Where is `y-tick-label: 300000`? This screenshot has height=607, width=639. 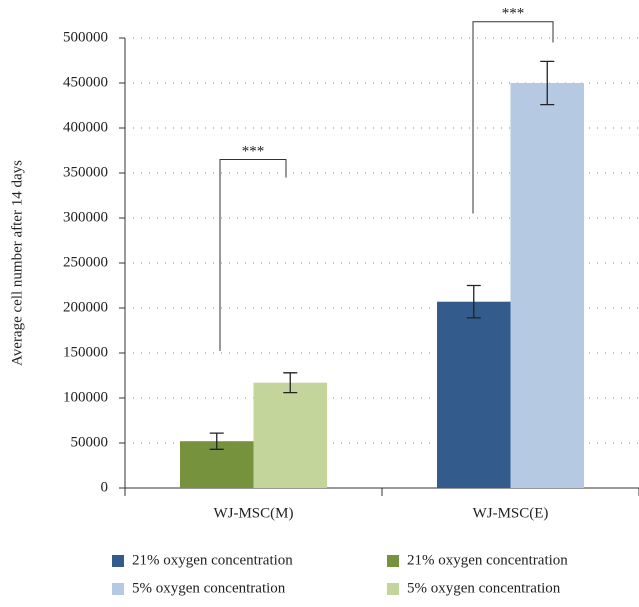
y-tick-label: 300000 is located at coordinates (85, 217).